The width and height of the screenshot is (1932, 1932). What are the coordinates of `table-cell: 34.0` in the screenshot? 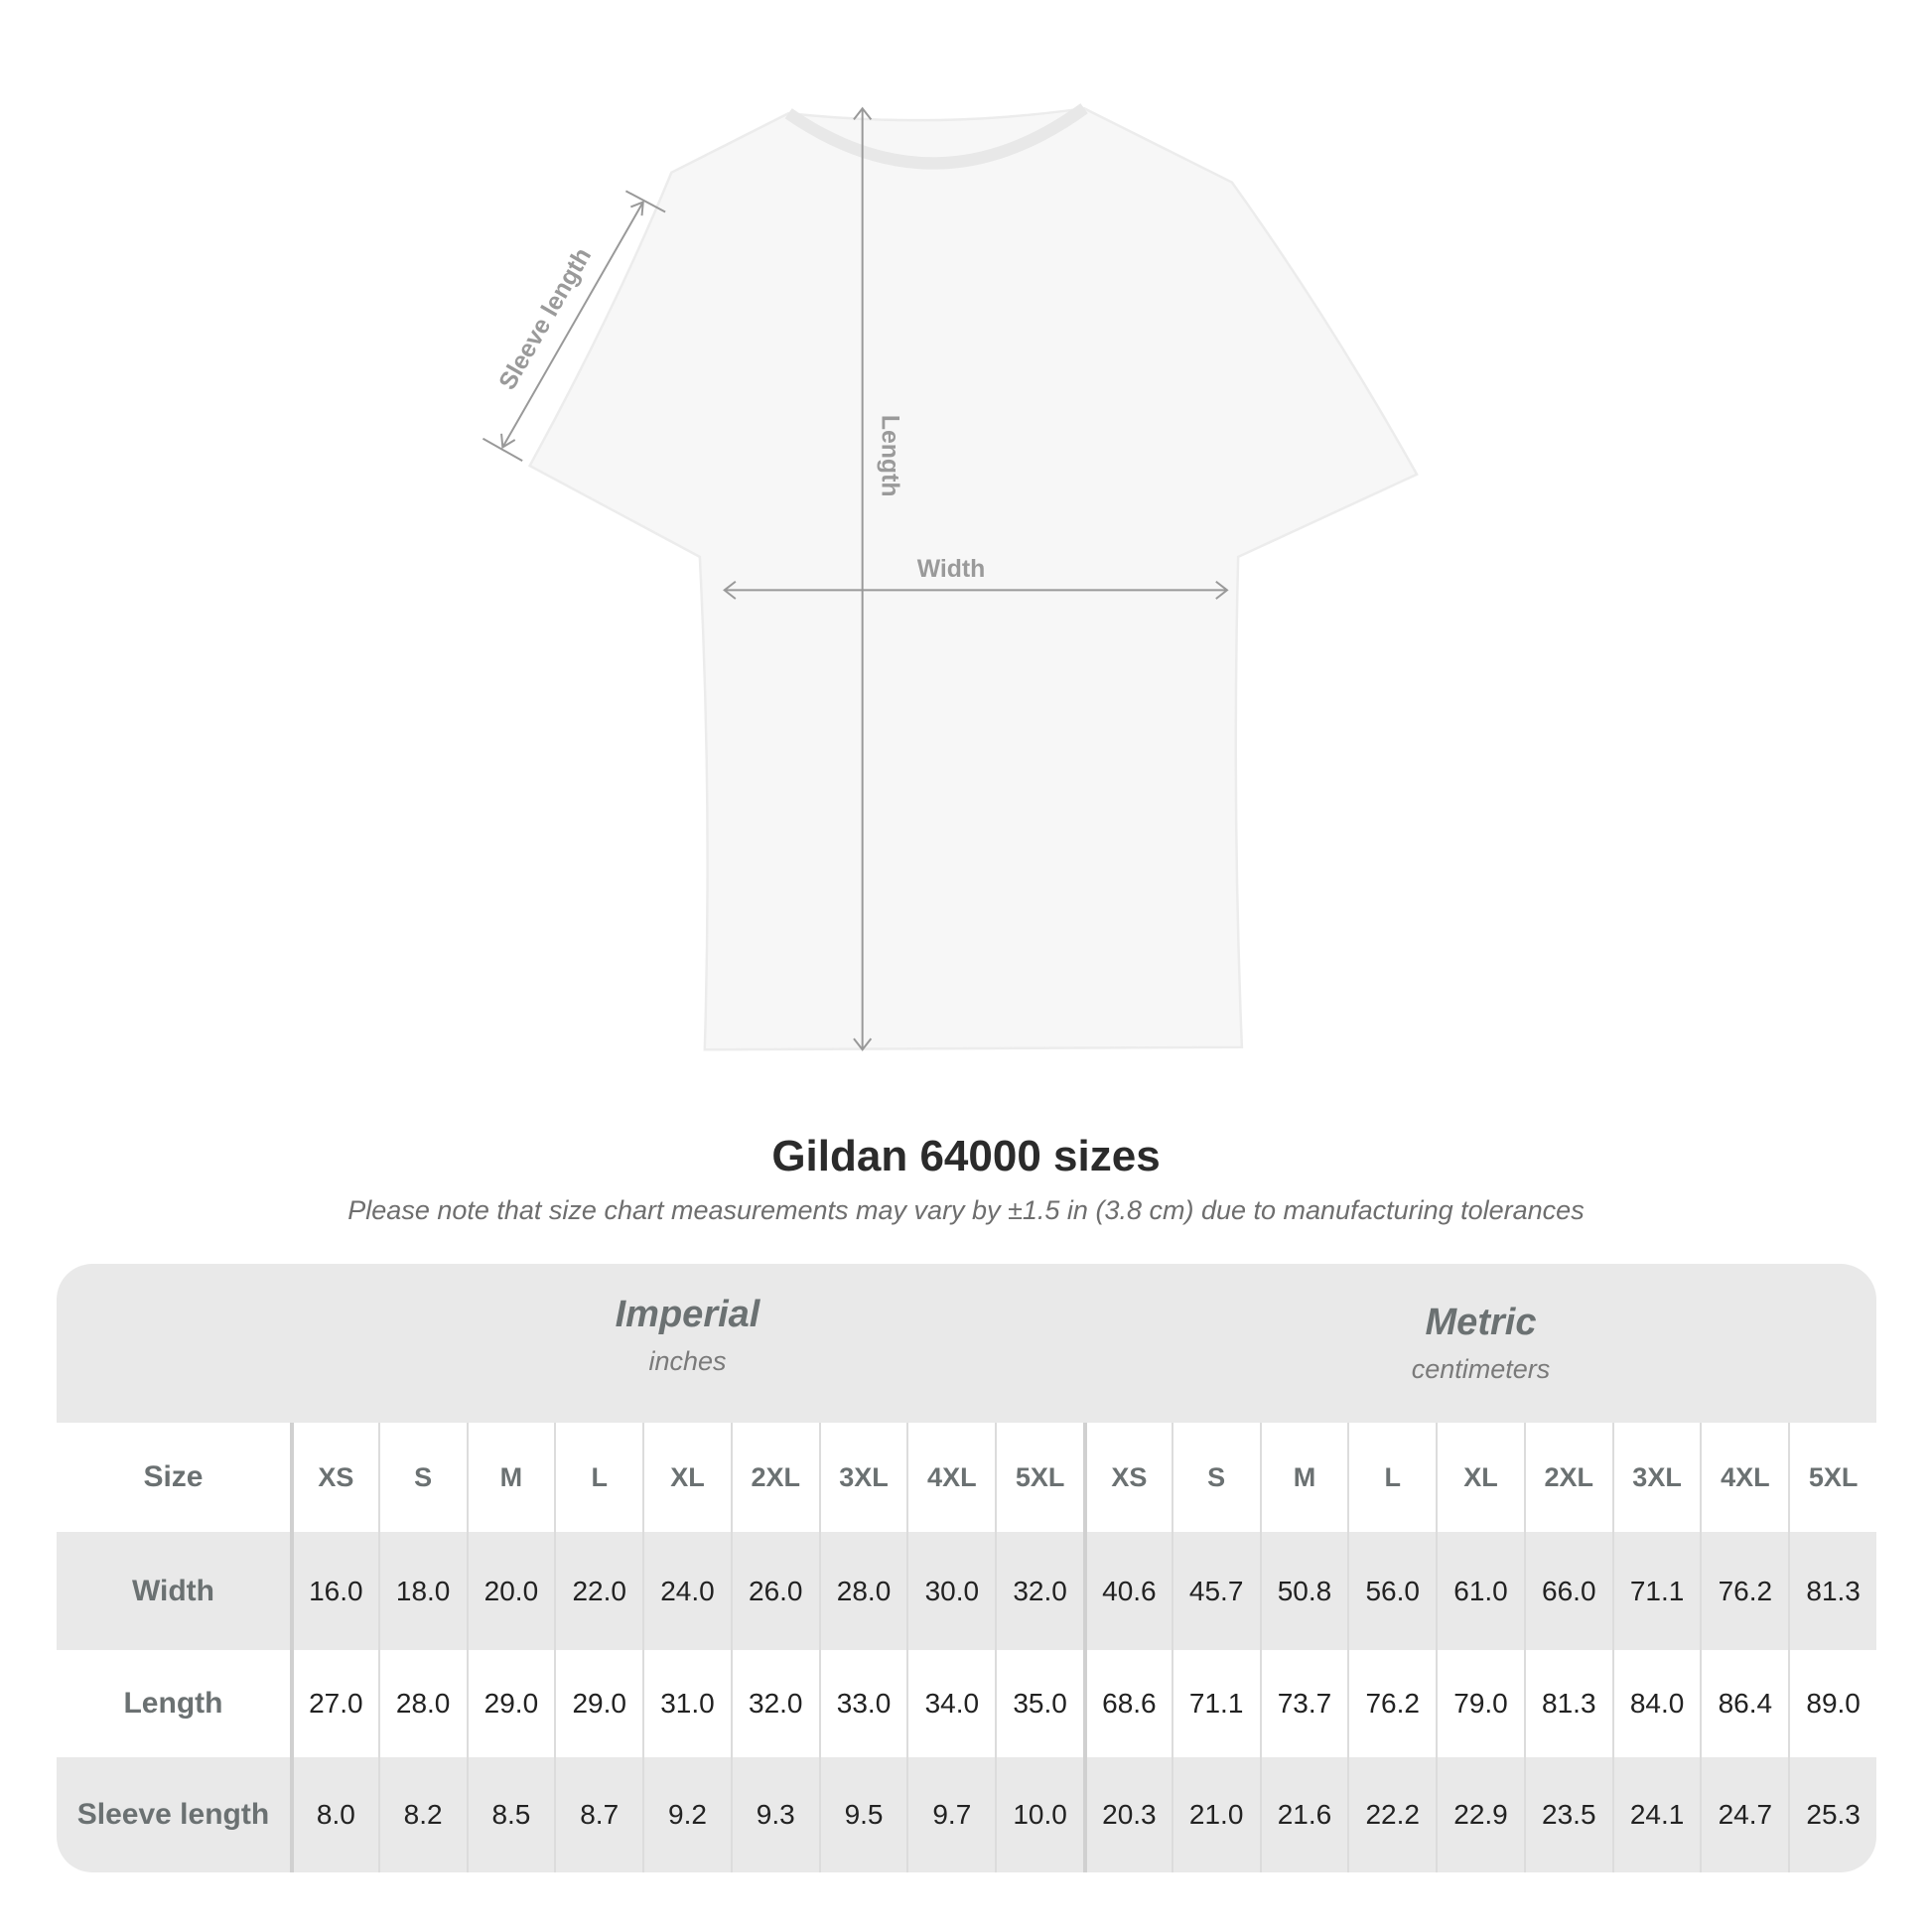 It's located at (951, 1703).